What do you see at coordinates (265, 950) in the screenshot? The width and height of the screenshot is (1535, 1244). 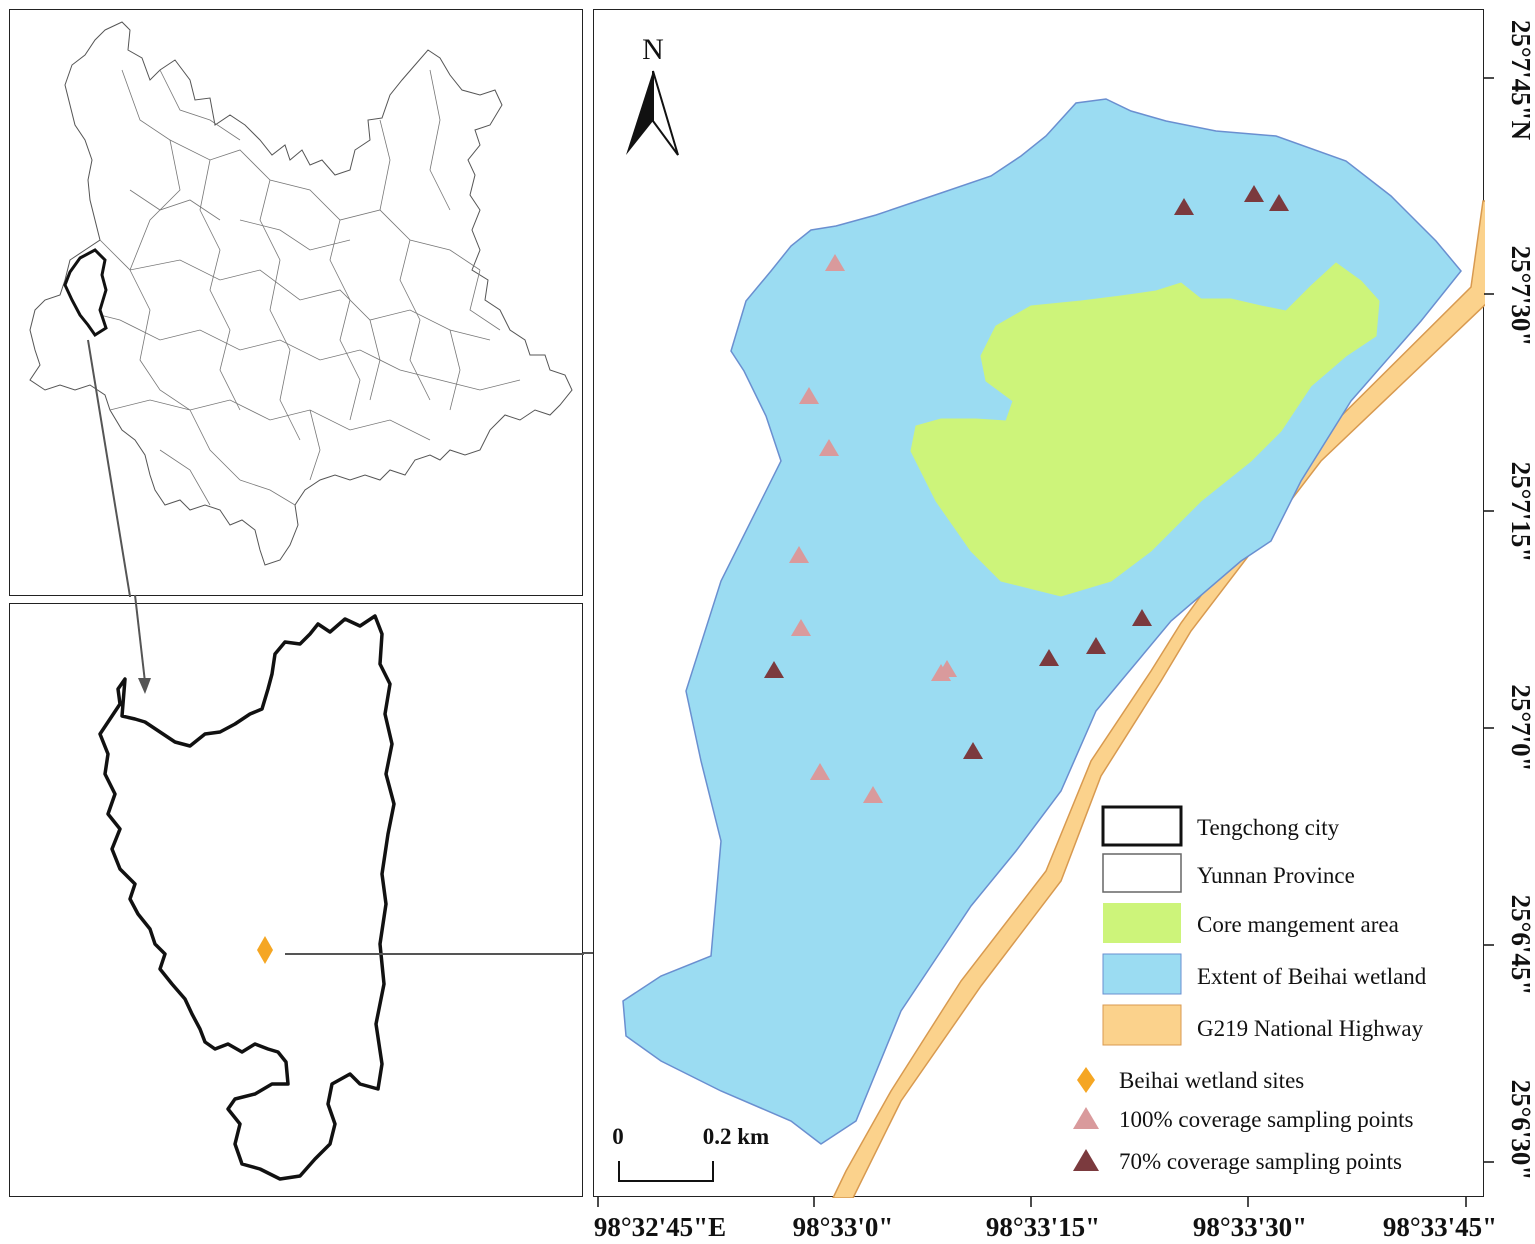 I see `beihai-wetland-site-marker` at bounding box center [265, 950].